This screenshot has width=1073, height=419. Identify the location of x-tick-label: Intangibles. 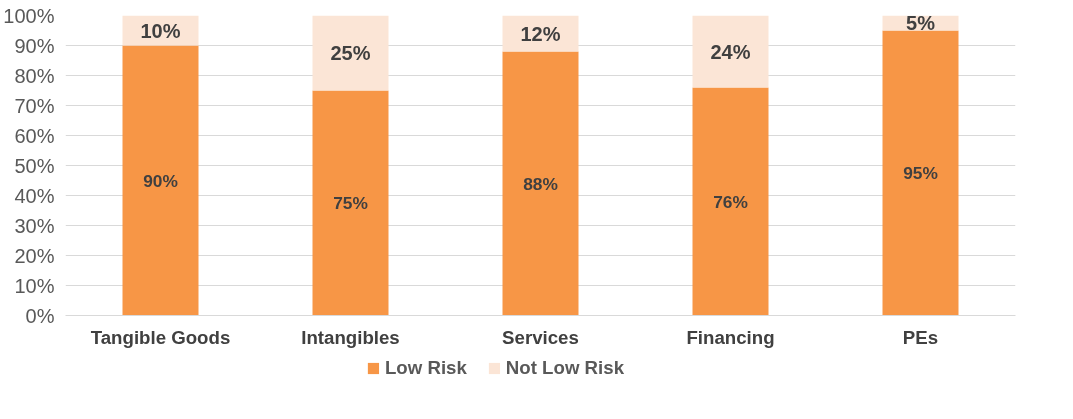
(350, 337).